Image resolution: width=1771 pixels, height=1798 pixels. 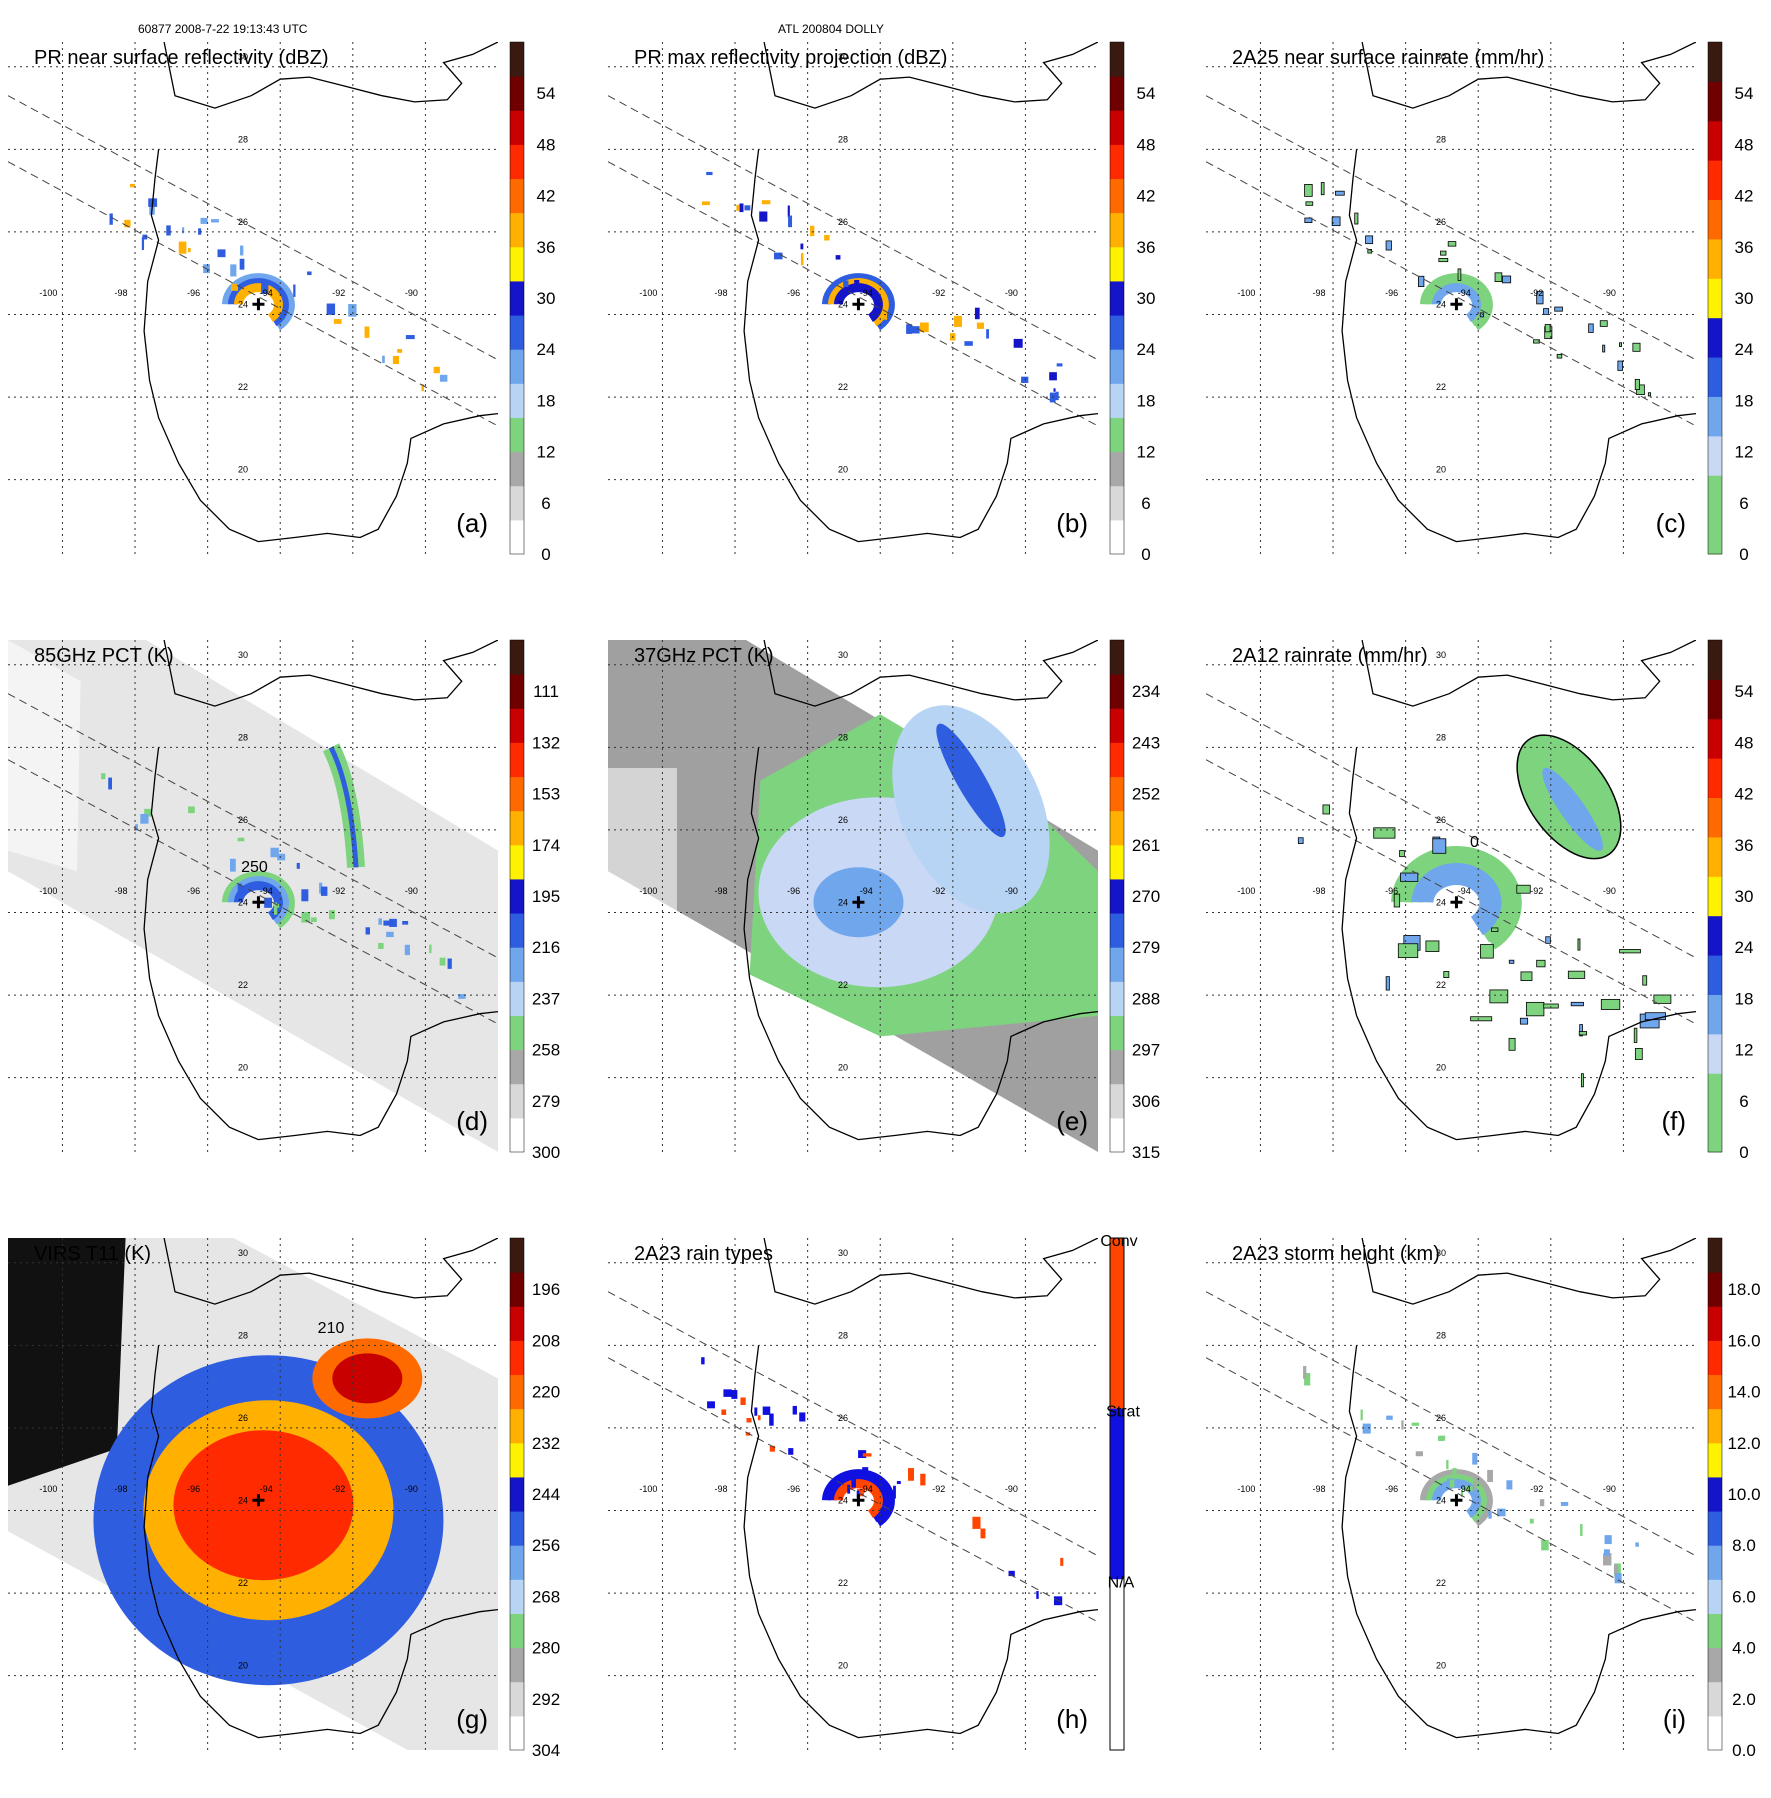 I want to click on lat-label: 24, so click(x=1441, y=1501).